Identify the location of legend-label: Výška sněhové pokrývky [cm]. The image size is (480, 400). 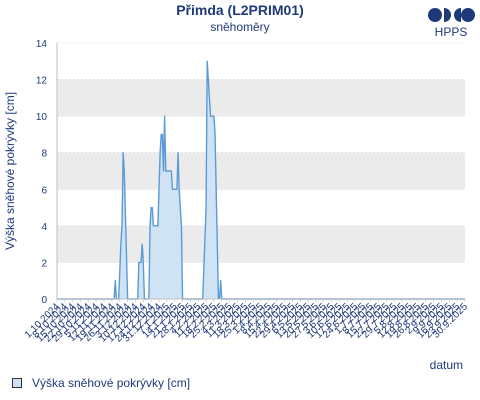
(111, 383).